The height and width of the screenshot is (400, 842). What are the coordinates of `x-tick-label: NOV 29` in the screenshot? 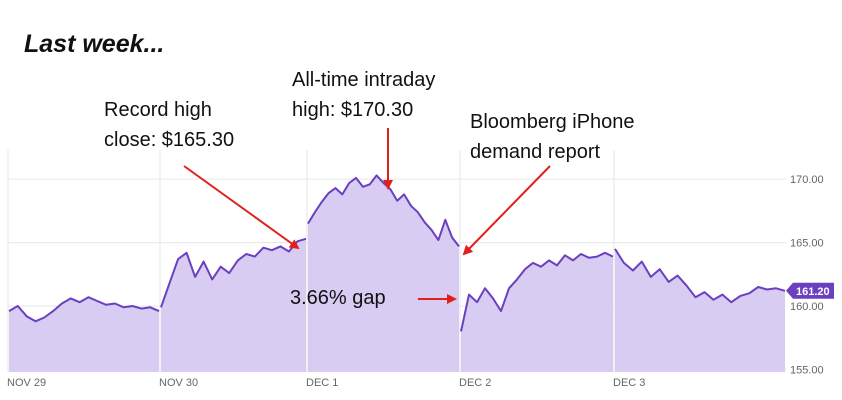 It's located at (26, 383).